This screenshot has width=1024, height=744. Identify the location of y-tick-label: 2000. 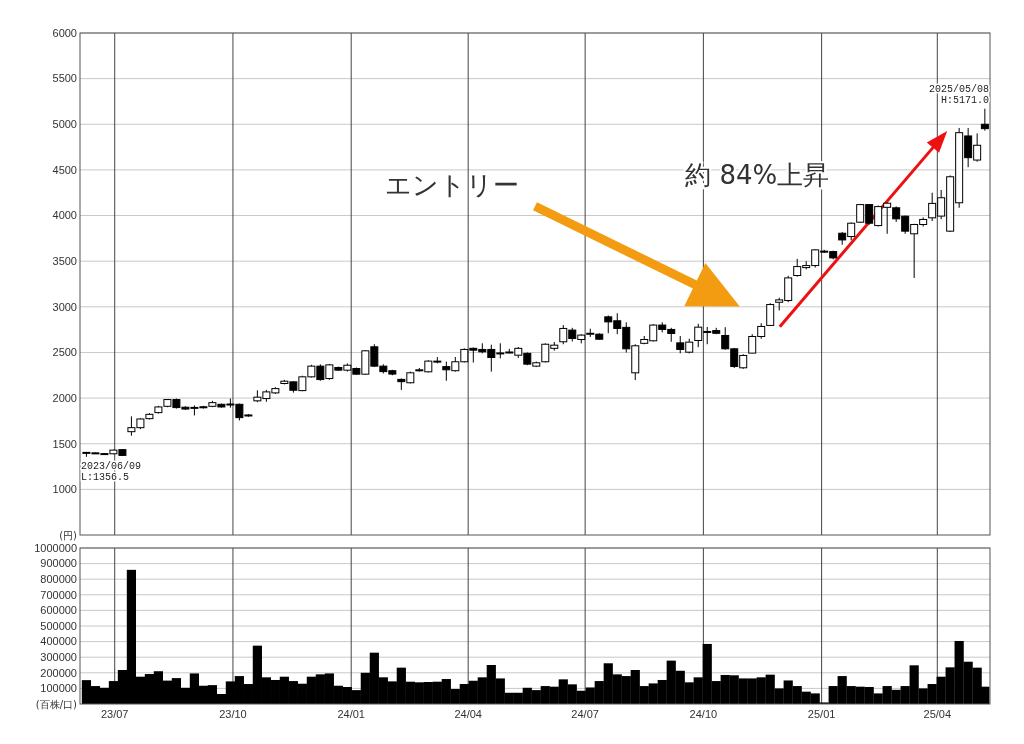
(64, 397).